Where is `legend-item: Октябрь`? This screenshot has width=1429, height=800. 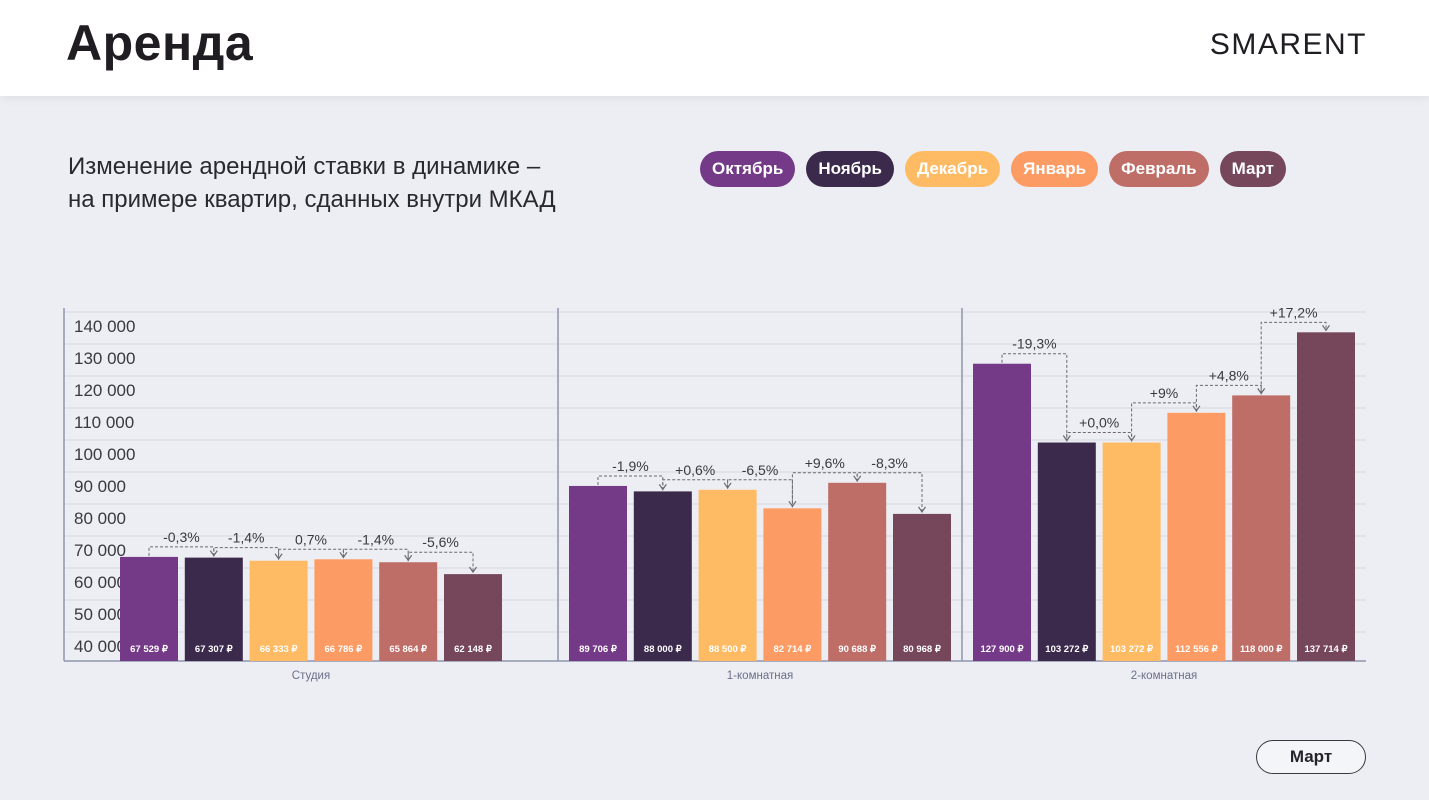
legend-item: Октябрь is located at coordinates (748, 169).